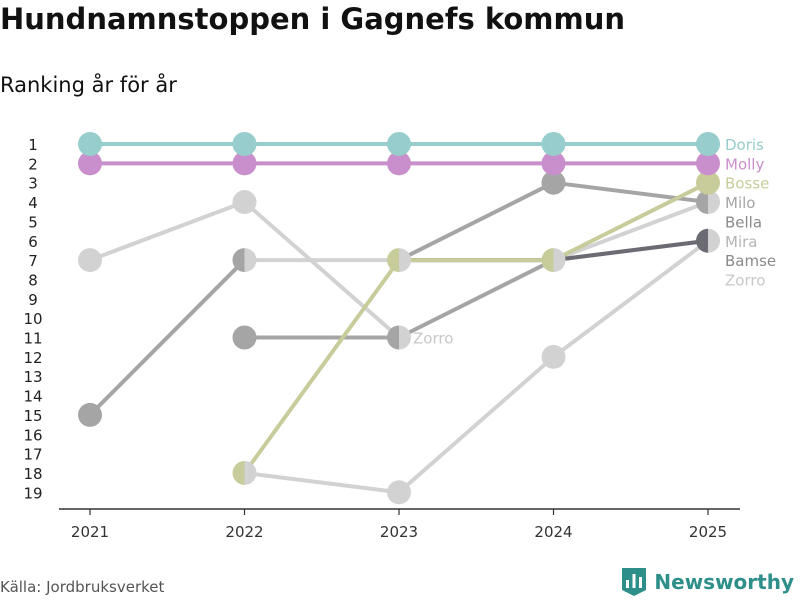 The width and height of the screenshot is (800, 600). Describe the element at coordinates (708, 144) in the screenshot. I see `point-doris-2025` at that location.